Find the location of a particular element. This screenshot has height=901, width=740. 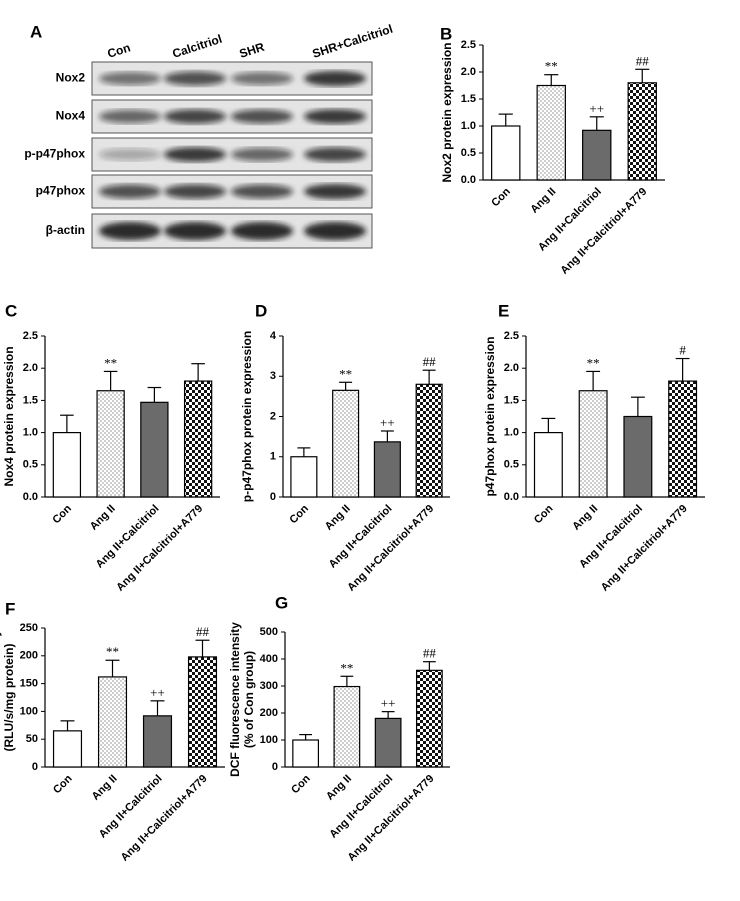

panel-label: C is located at coordinates (11, 310).